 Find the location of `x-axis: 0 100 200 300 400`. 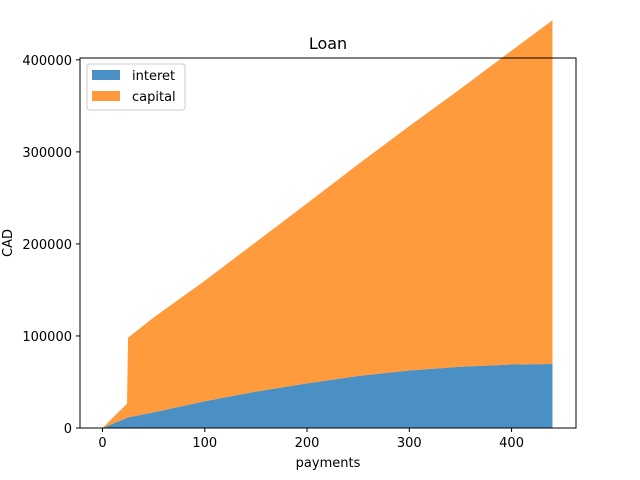

x-axis: 0 100 200 300 400 is located at coordinates (311, 439).